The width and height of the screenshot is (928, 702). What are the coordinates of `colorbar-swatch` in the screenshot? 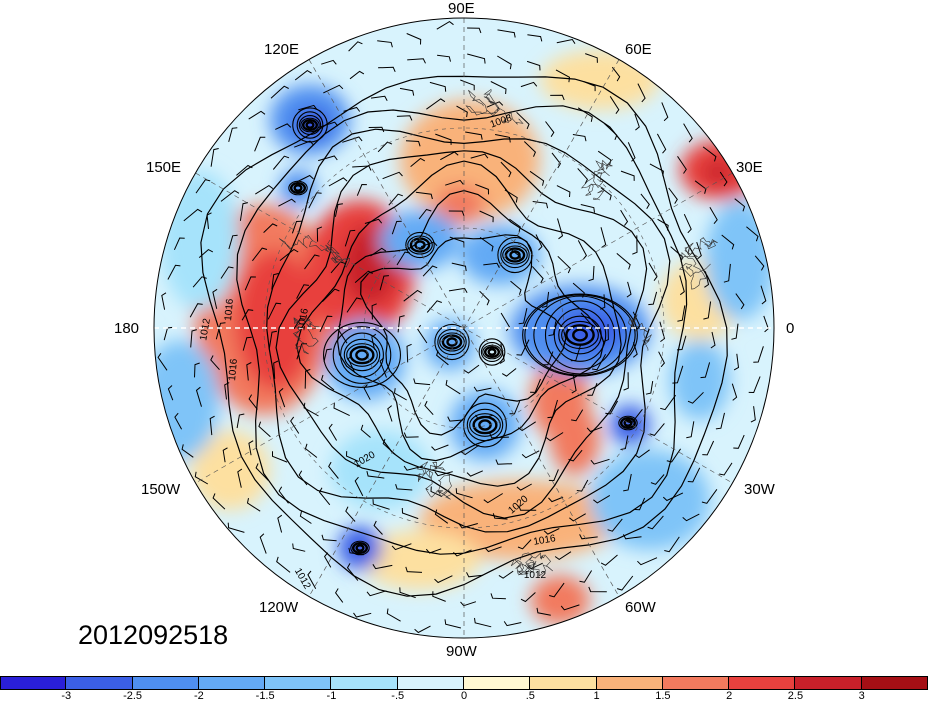 It's located at (99, 683).